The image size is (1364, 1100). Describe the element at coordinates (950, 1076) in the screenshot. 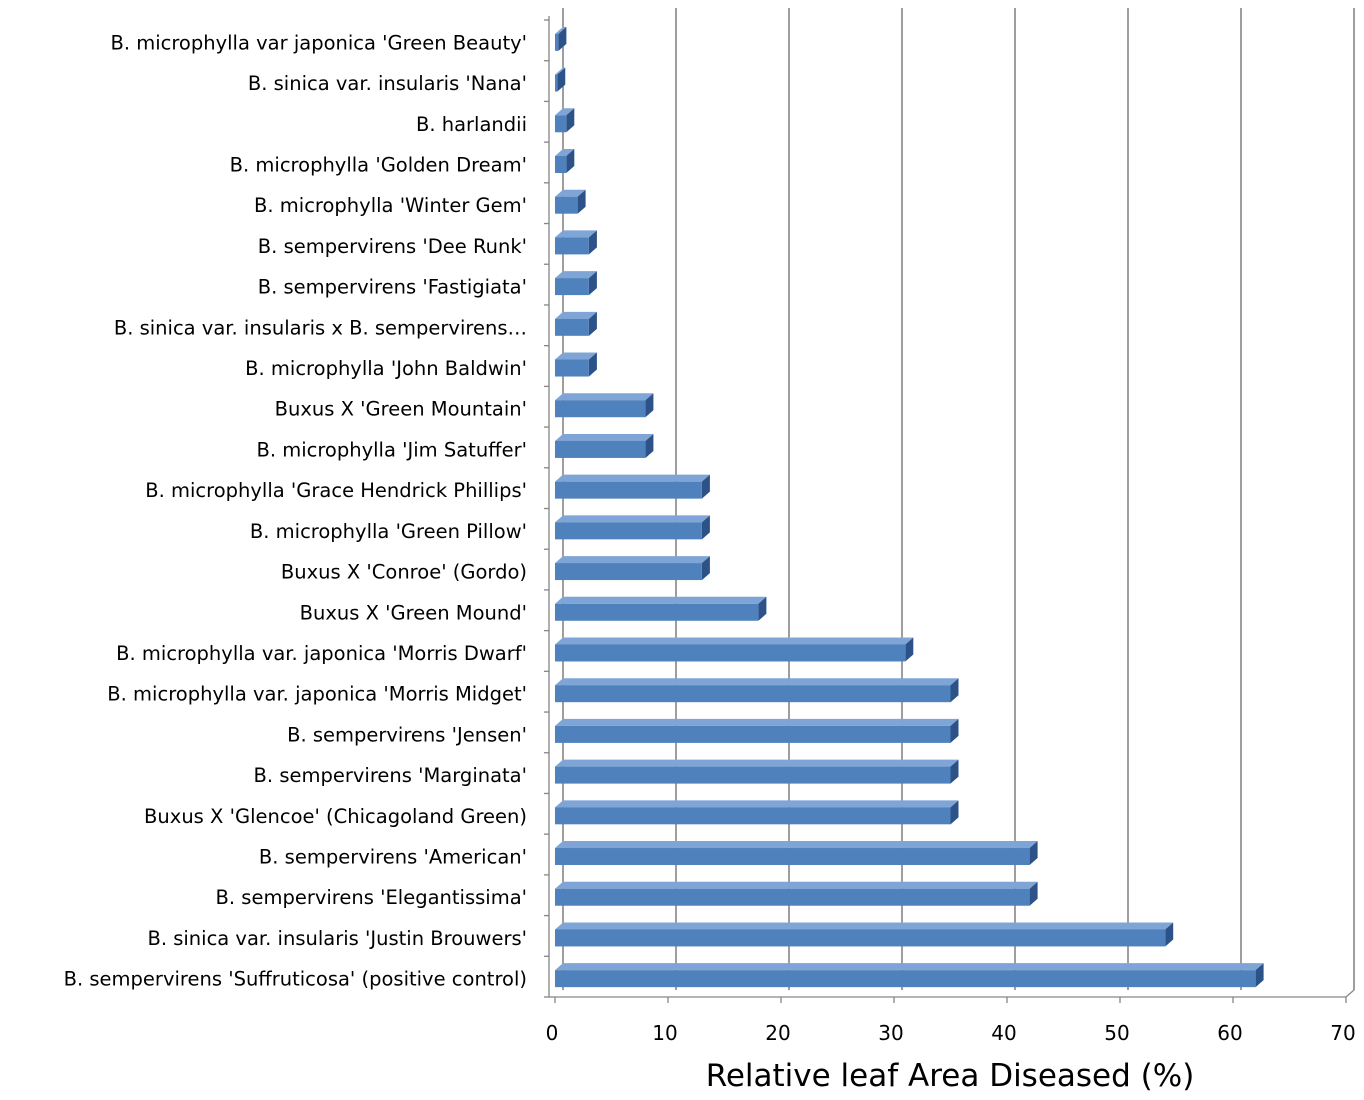

I see `x-axis-title: Relative leaf Area Diseased (%)` at that location.